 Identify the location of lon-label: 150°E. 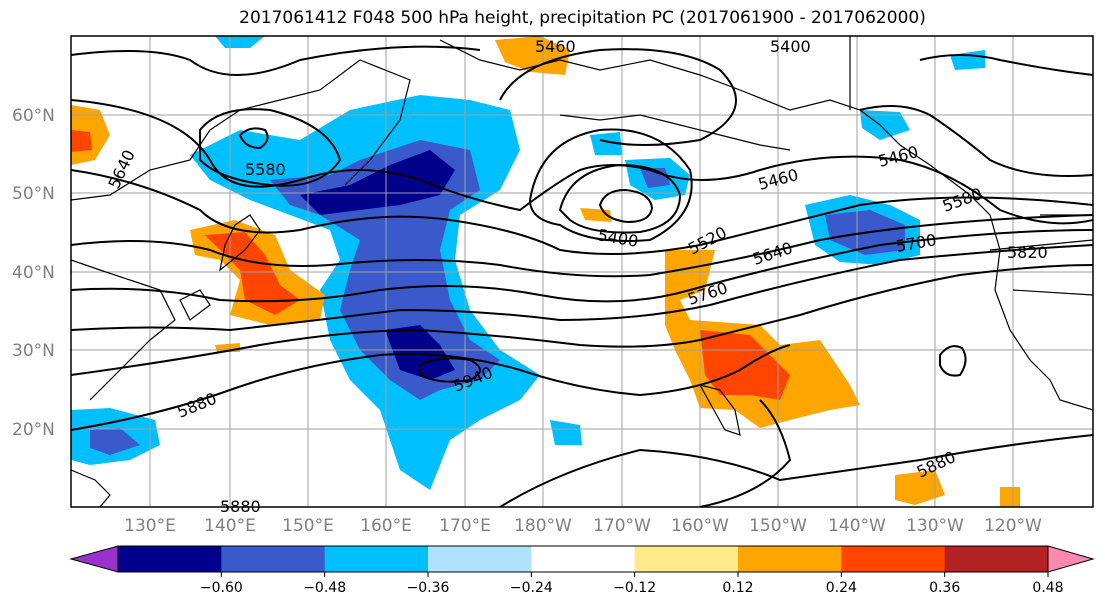
(308, 526).